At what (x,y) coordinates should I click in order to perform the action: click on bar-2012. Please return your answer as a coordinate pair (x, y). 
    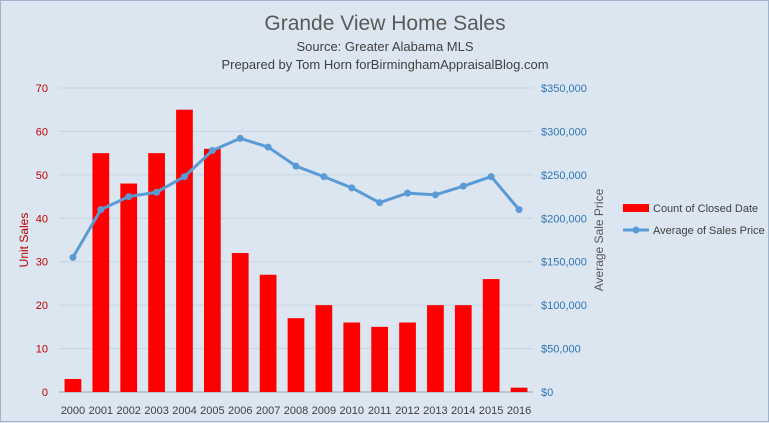
    Looking at the image, I should click on (407, 357).